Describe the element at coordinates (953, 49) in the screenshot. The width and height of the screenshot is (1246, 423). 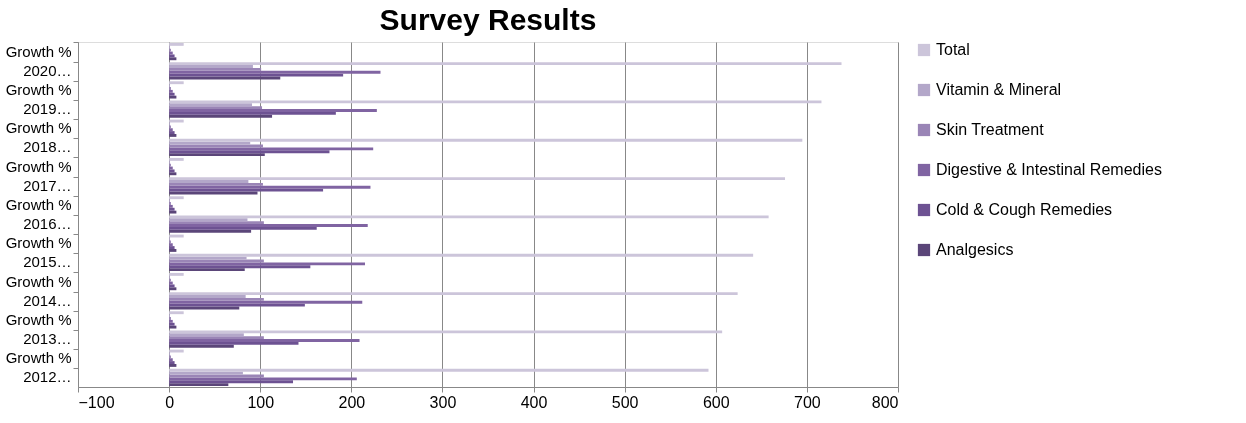
I see `legend-label: Total` at that location.